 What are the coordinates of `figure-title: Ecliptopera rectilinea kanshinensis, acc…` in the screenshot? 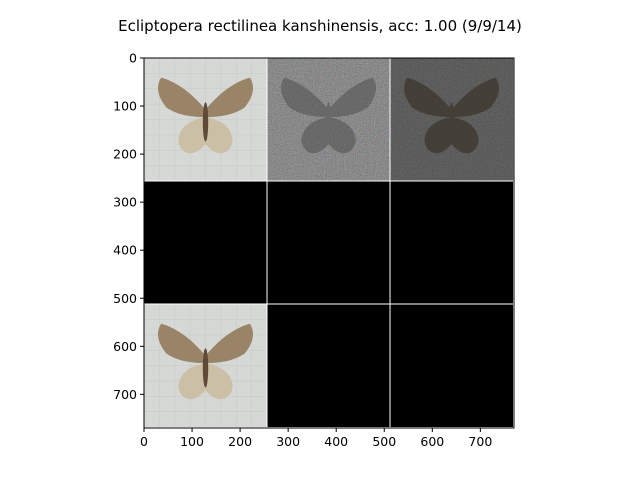 It's located at (320, 26).